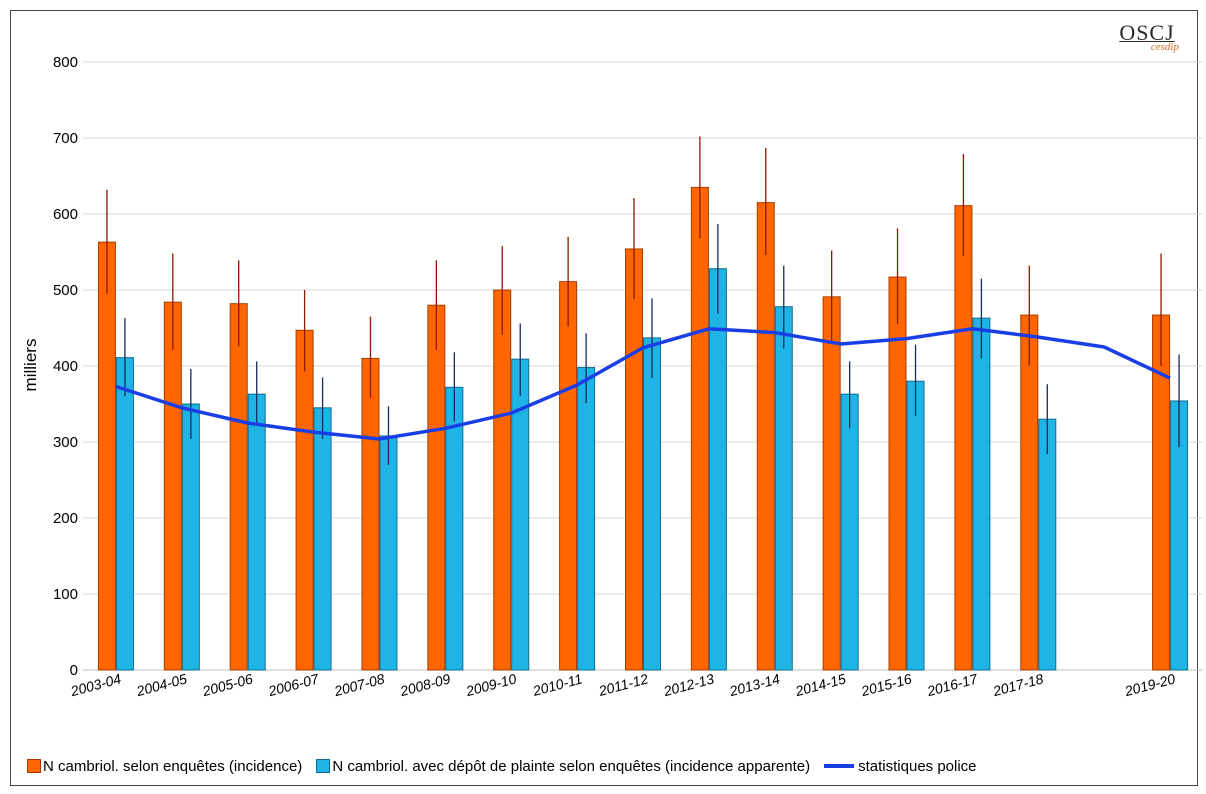 This screenshot has height=794, width=1206. I want to click on x-tick-label: 2019-20, so click(1149, 684).